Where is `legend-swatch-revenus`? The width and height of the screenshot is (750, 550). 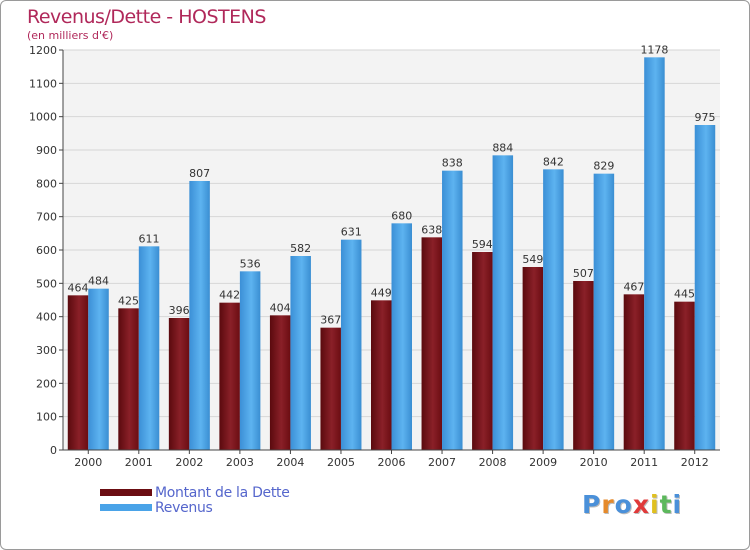
legend-swatch-revenus is located at coordinates (126, 507).